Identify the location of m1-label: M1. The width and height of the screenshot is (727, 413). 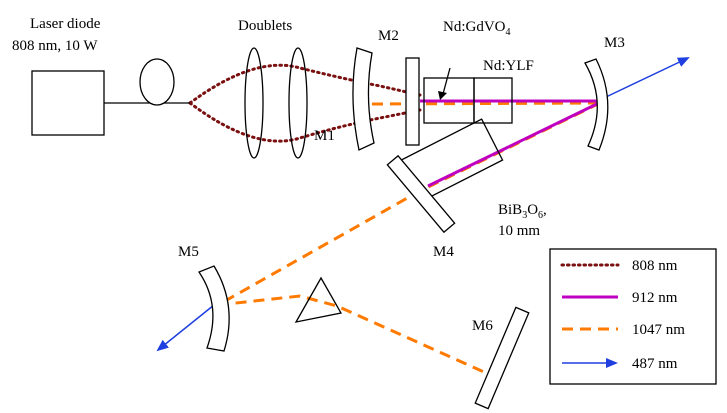
(324, 136).